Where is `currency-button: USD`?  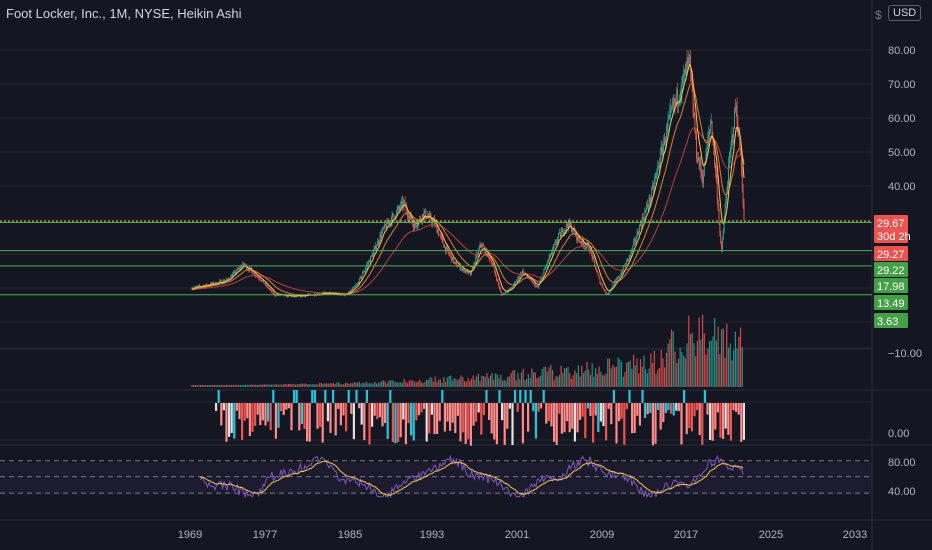 currency-button: USD is located at coordinates (905, 13).